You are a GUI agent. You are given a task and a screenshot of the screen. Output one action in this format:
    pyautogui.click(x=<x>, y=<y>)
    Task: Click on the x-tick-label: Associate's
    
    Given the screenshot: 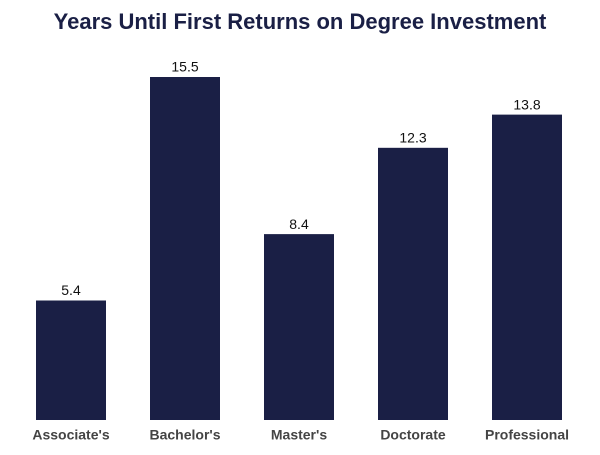 What is the action you would take?
    pyautogui.click(x=70, y=435)
    